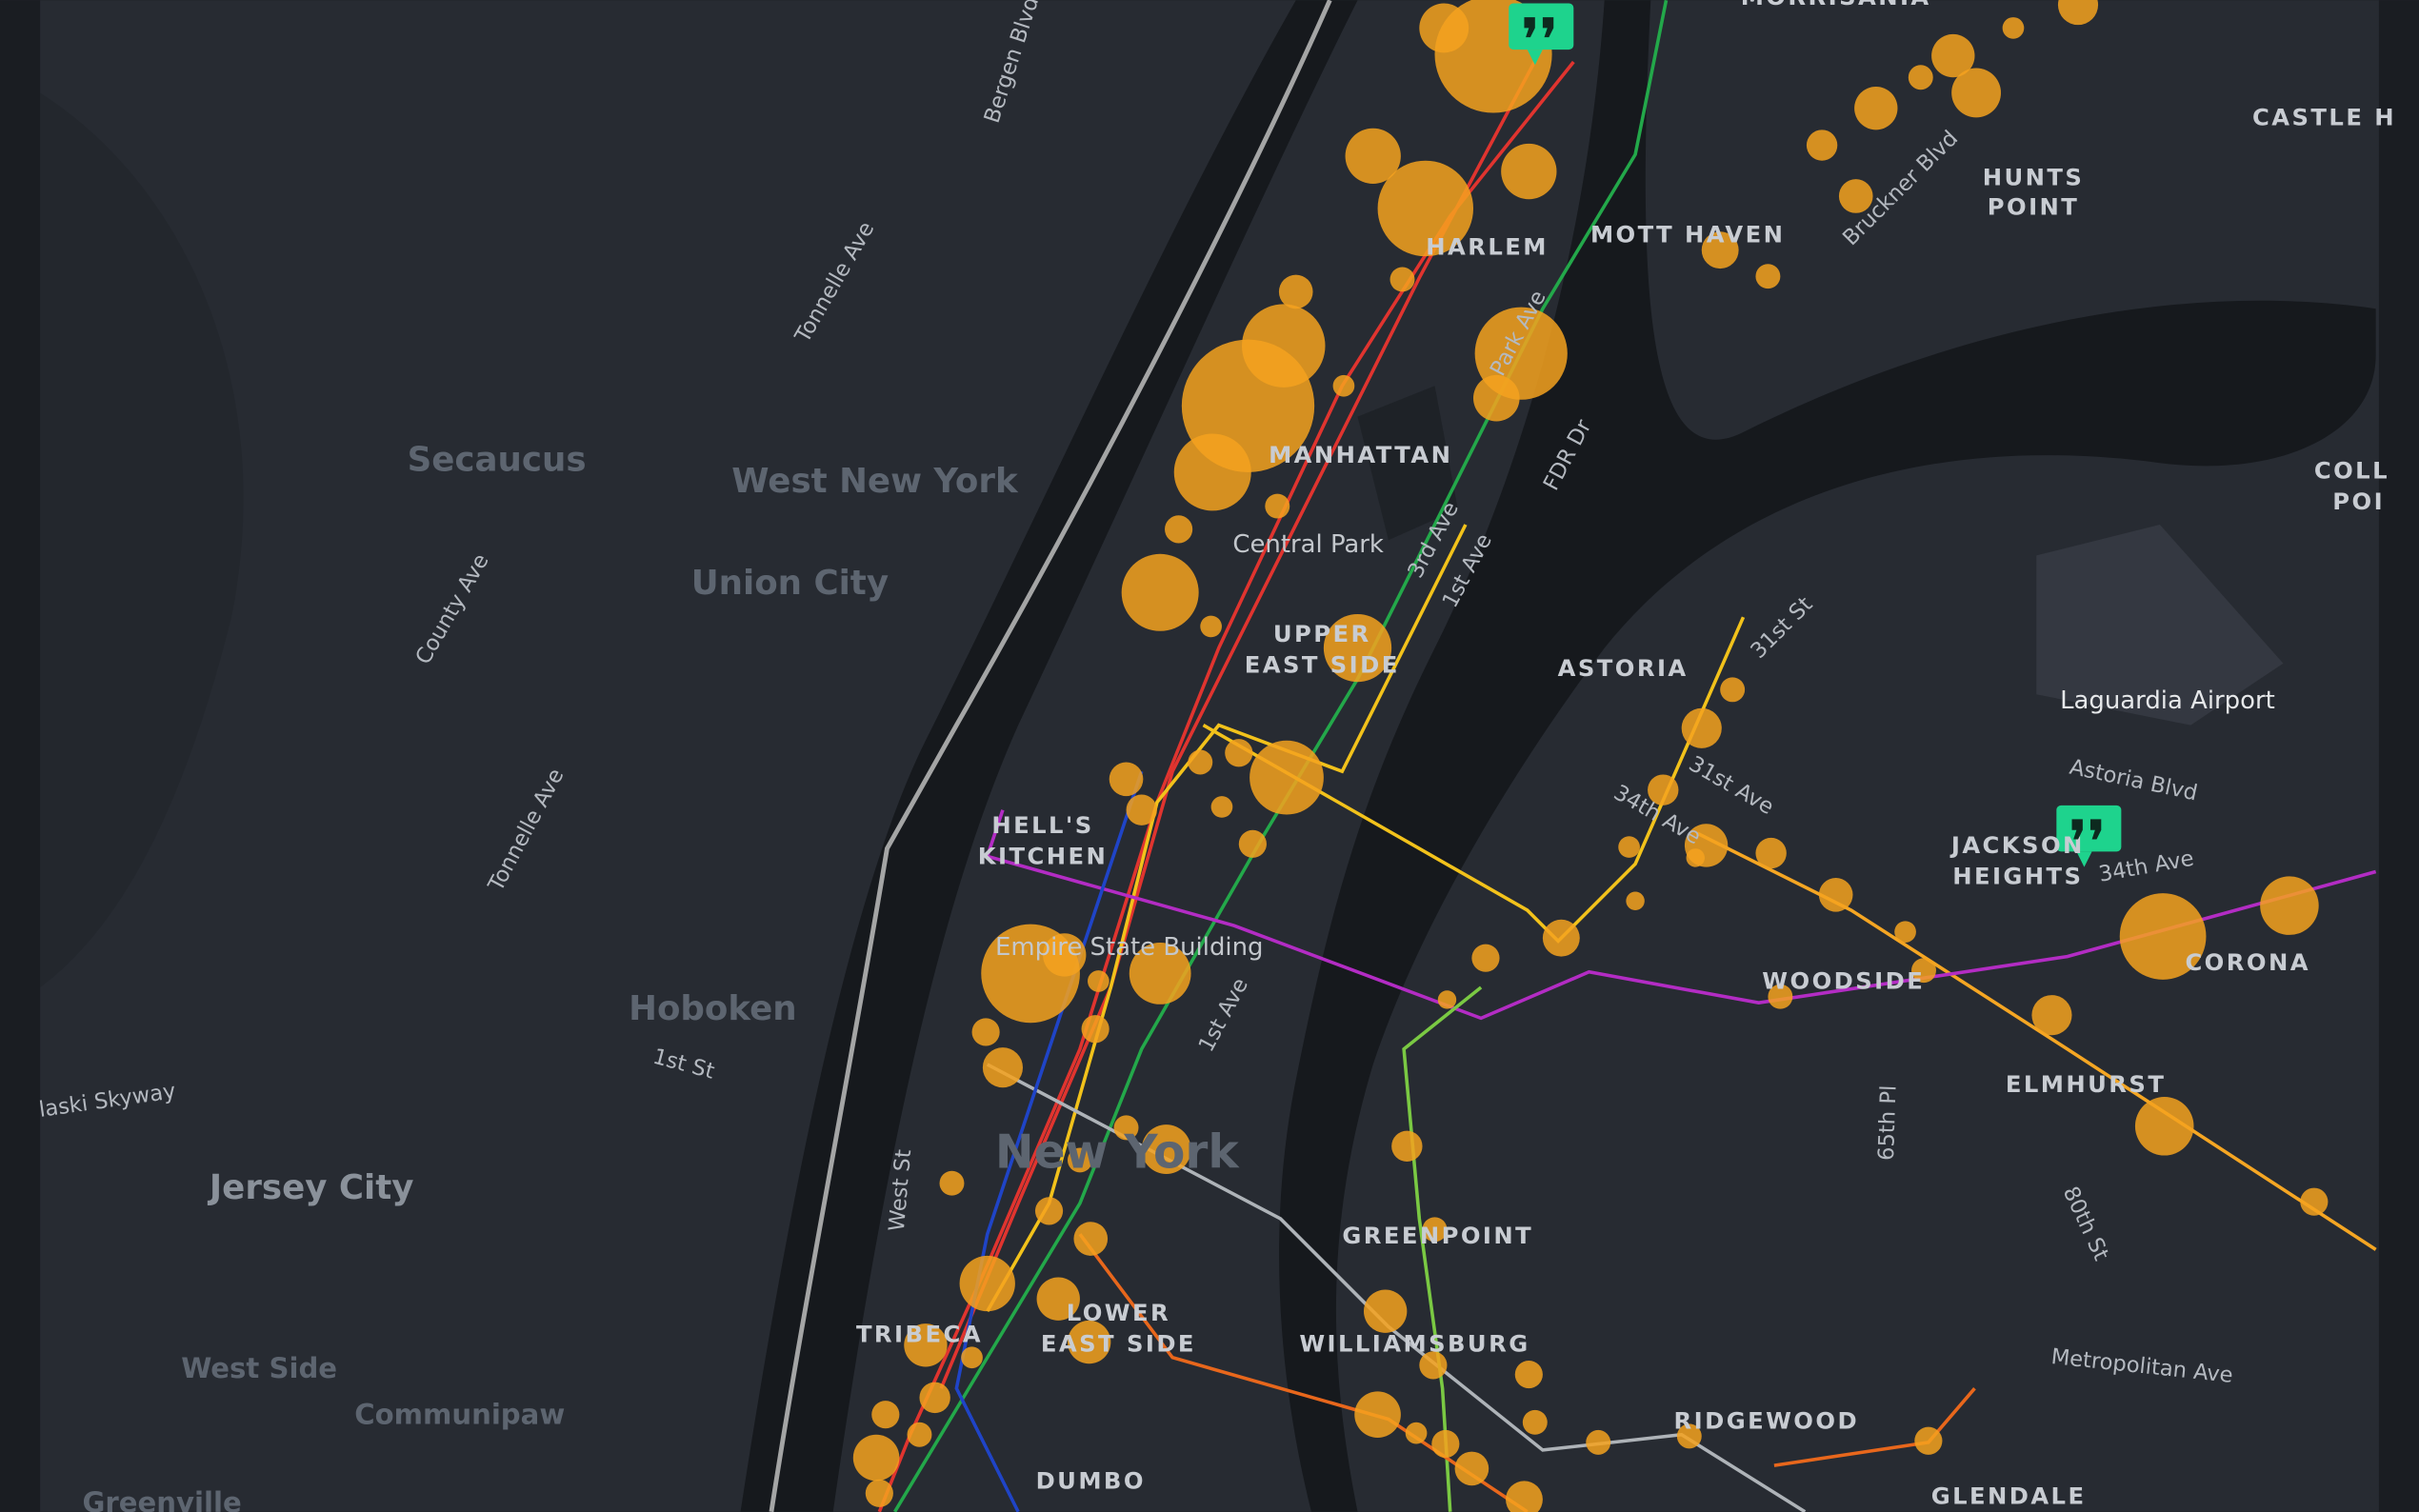 Image resolution: width=2419 pixels, height=1512 pixels. What do you see at coordinates (2247, 962) in the screenshot?
I see `neighborhood-label: CORONA` at bounding box center [2247, 962].